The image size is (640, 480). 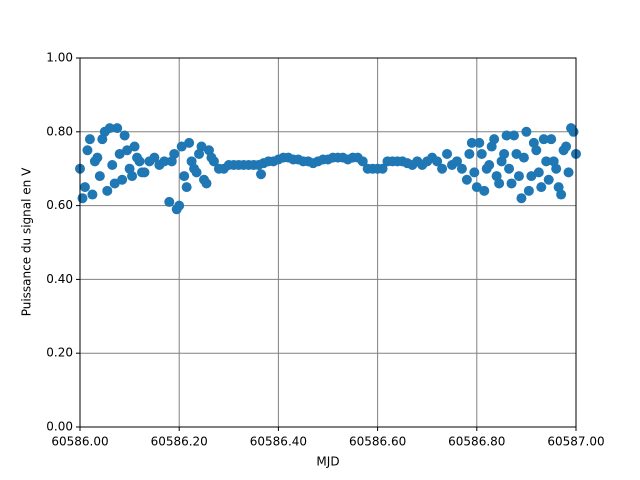 What do you see at coordinates (179, 442) in the screenshot?
I see `x-tick-label: 60586.20` at bounding box center [179, 442].